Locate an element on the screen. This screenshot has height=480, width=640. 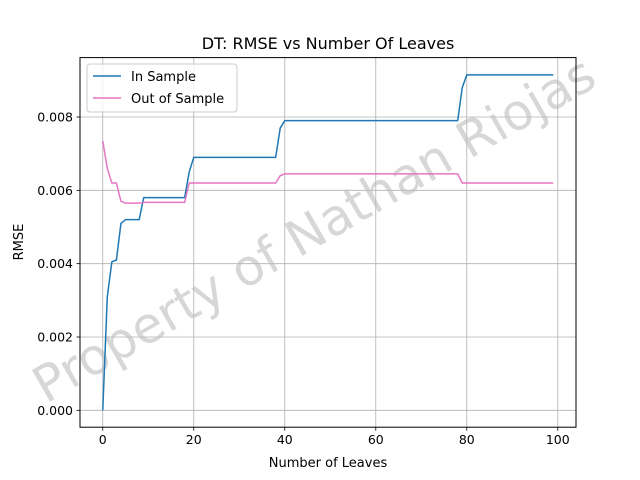
y-tick-label: 0.000 is located at coordinates (55, 410).